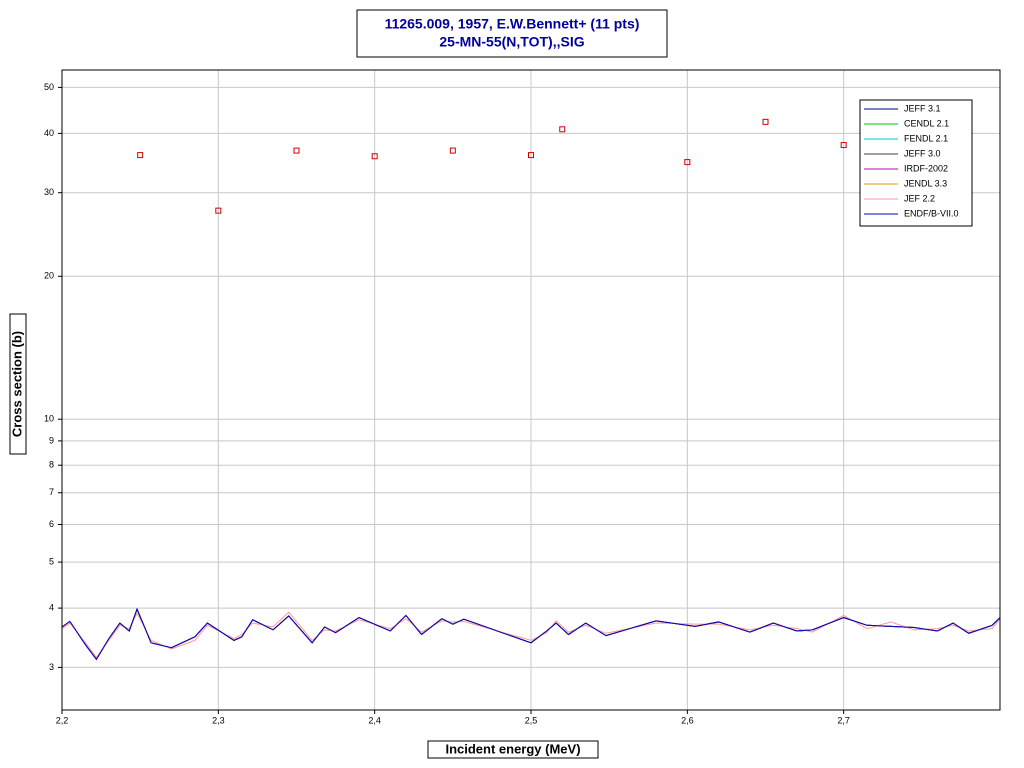 This screenshot has width=1024, height=768. What do you see at coordinates (51, 465) in the screenshot?
I see `y-tick-label: 8` at bounding box center [51, 465].